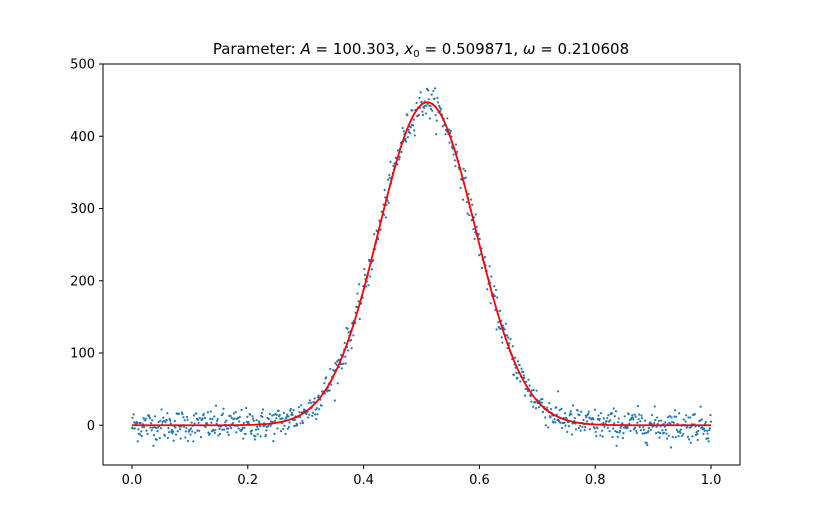 This screenshot has width=822, height=523. What do you see at coordinates (82, 137) in the screenshot?
I see `y-tick-label: 400` at bounding box center [82, 137].